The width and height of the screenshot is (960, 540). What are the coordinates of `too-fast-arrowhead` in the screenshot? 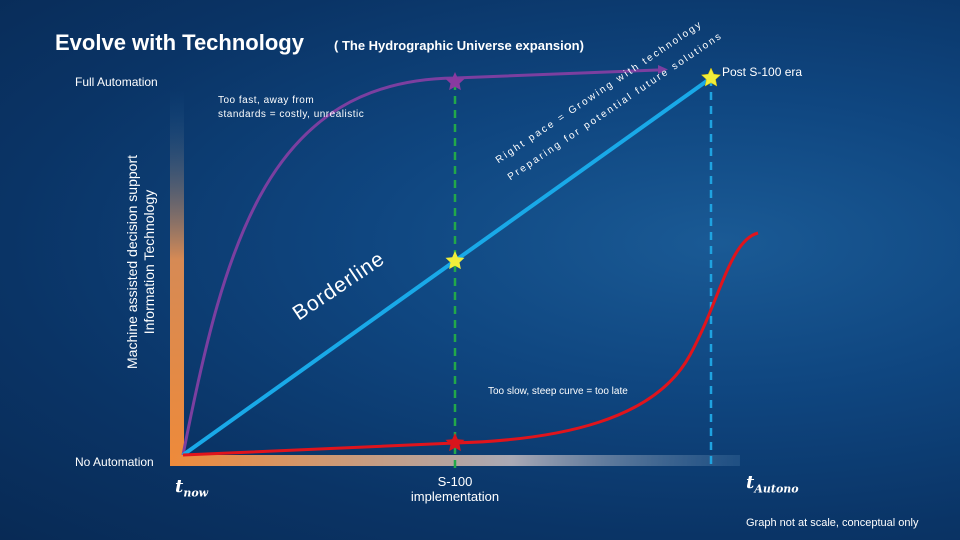 It's located at (663, 69).